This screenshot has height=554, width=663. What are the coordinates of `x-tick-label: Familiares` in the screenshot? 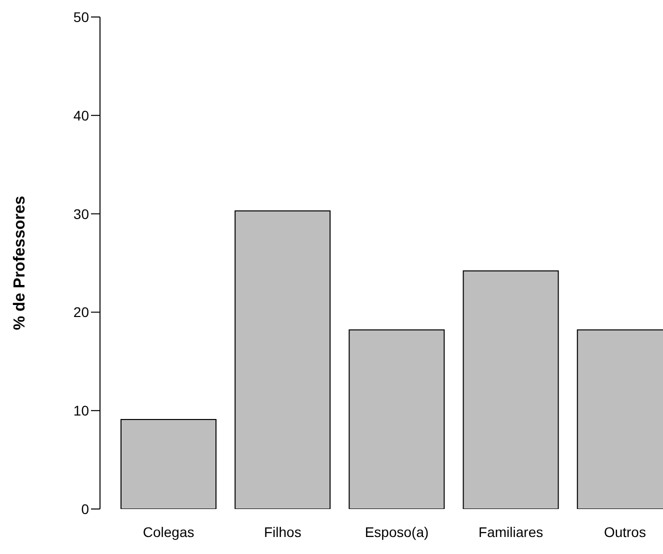 It's located at (511, 532).